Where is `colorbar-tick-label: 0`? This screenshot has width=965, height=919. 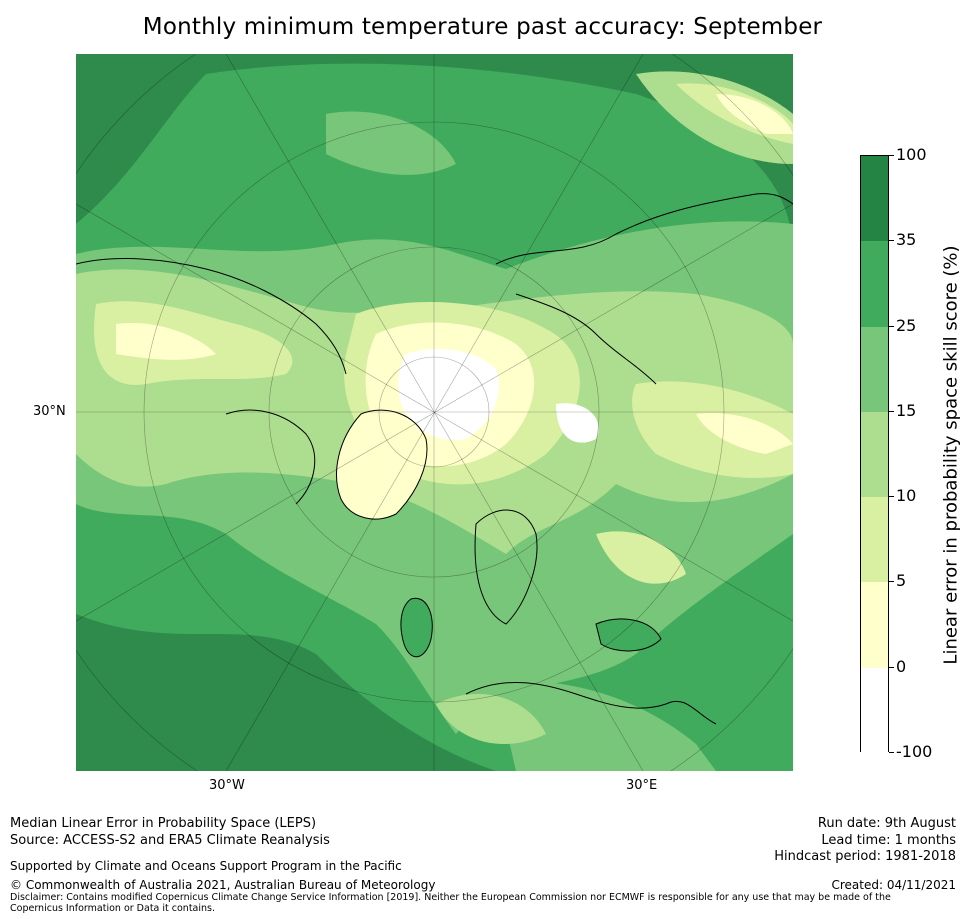
colorbar-tick-label: 0 is located at coordinates (901, 666).